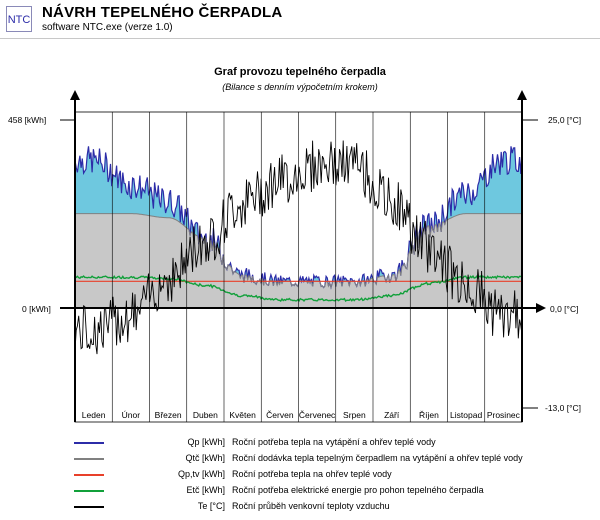  What do you see at coordinates (168, 415) in the screenshot?
I see `month-label: Březen` at bounding box center [168, 415].